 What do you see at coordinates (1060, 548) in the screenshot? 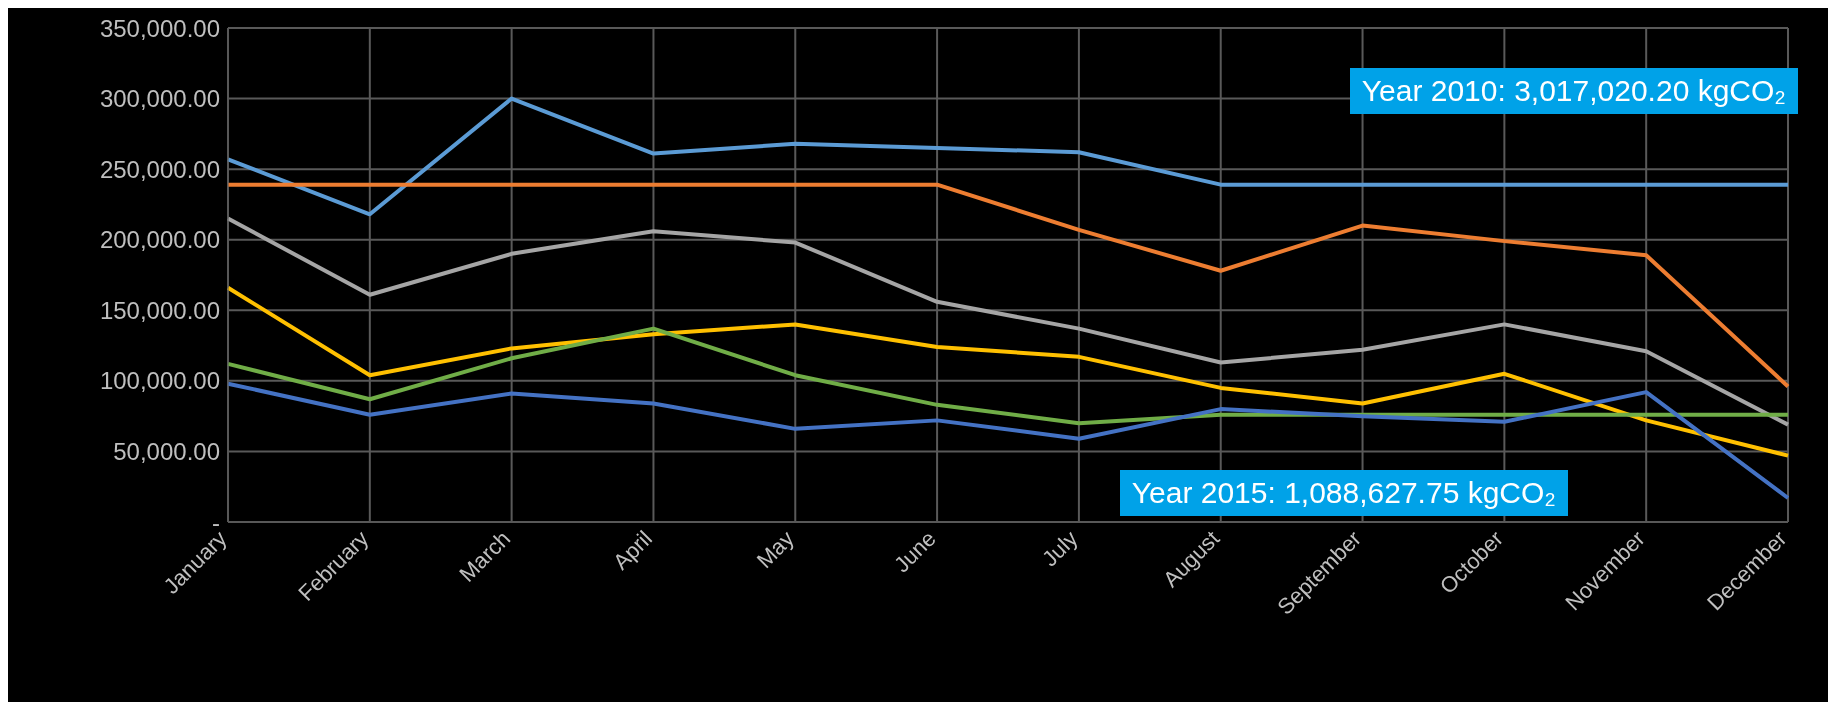
I see `x-tick-label: July` at bounding box center [1060, 548].